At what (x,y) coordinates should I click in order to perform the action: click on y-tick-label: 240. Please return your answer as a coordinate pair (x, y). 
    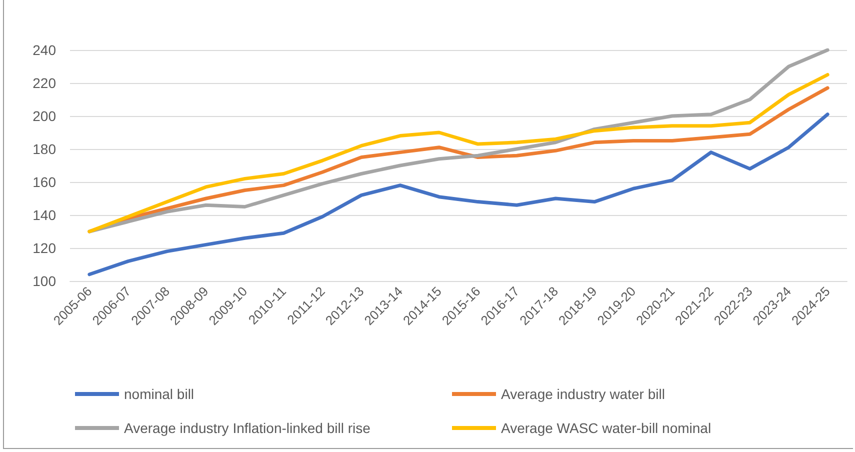
    Looking at the image, I should click on (44, 50).